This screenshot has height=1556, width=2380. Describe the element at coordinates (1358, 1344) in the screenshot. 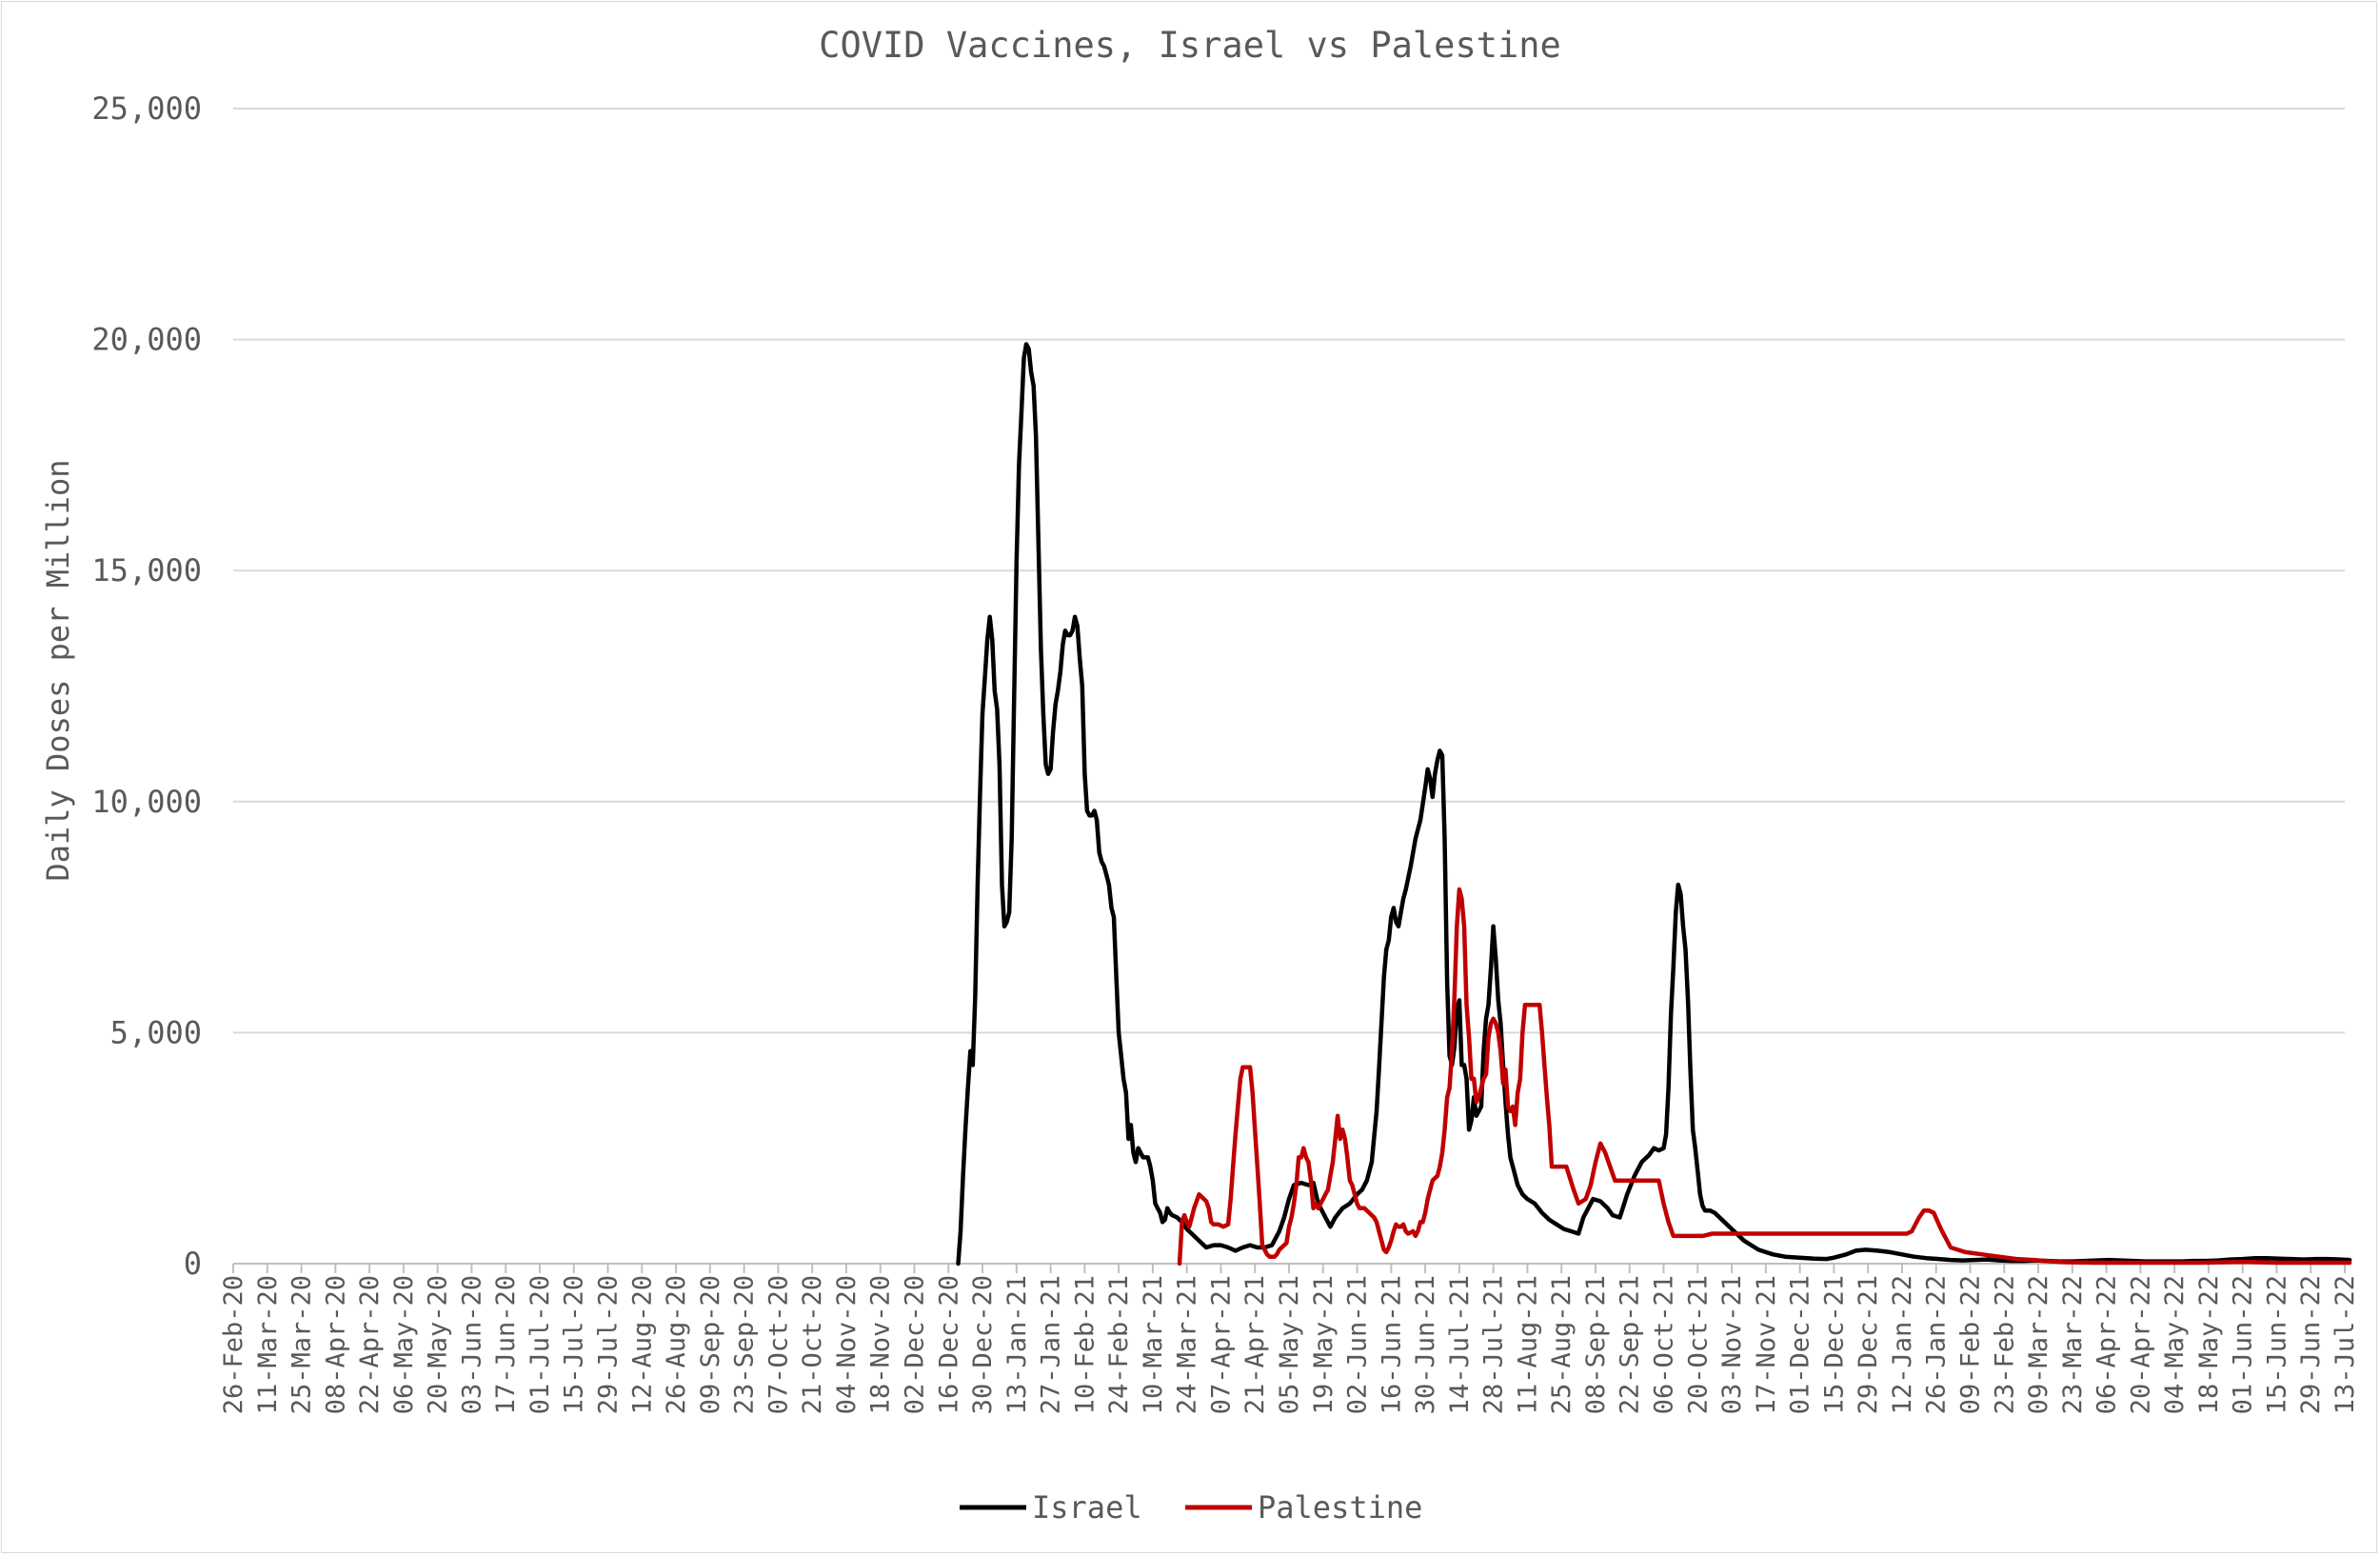

I see `x-tick-label: 02-Jun-21` at that location.